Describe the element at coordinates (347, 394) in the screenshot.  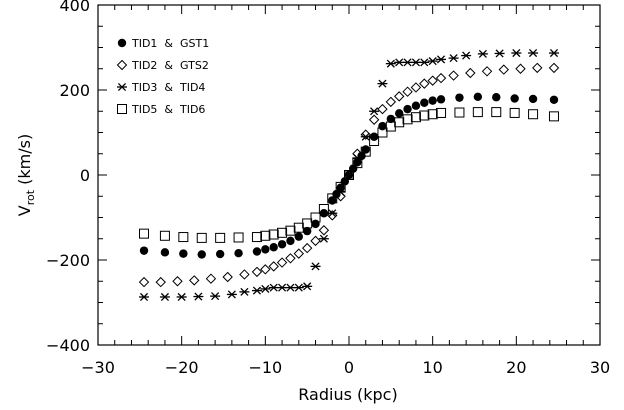
I see `x-axis-label: Radius (kpc)` at that location.